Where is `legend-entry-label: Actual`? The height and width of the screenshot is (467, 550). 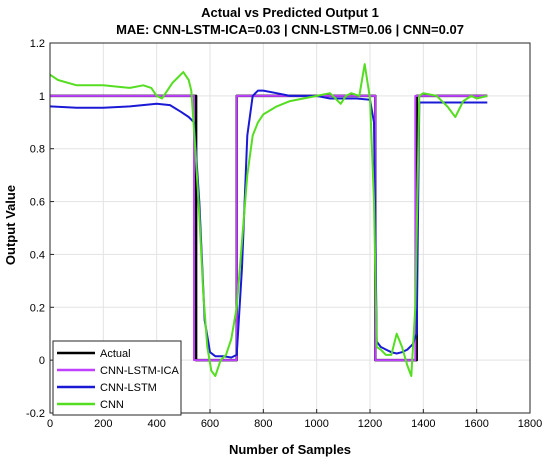 legend-entry-label: Actual is located at coordinates (115, 354).